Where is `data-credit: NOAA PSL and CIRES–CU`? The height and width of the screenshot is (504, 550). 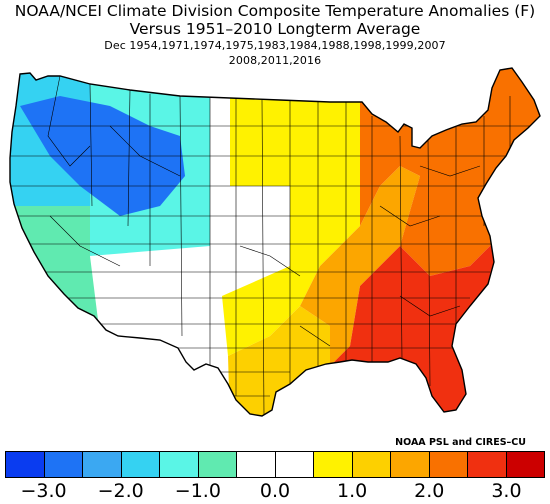 data-credit: NOAA PSL and CIRES–CU is located at coordinates (460, 442).